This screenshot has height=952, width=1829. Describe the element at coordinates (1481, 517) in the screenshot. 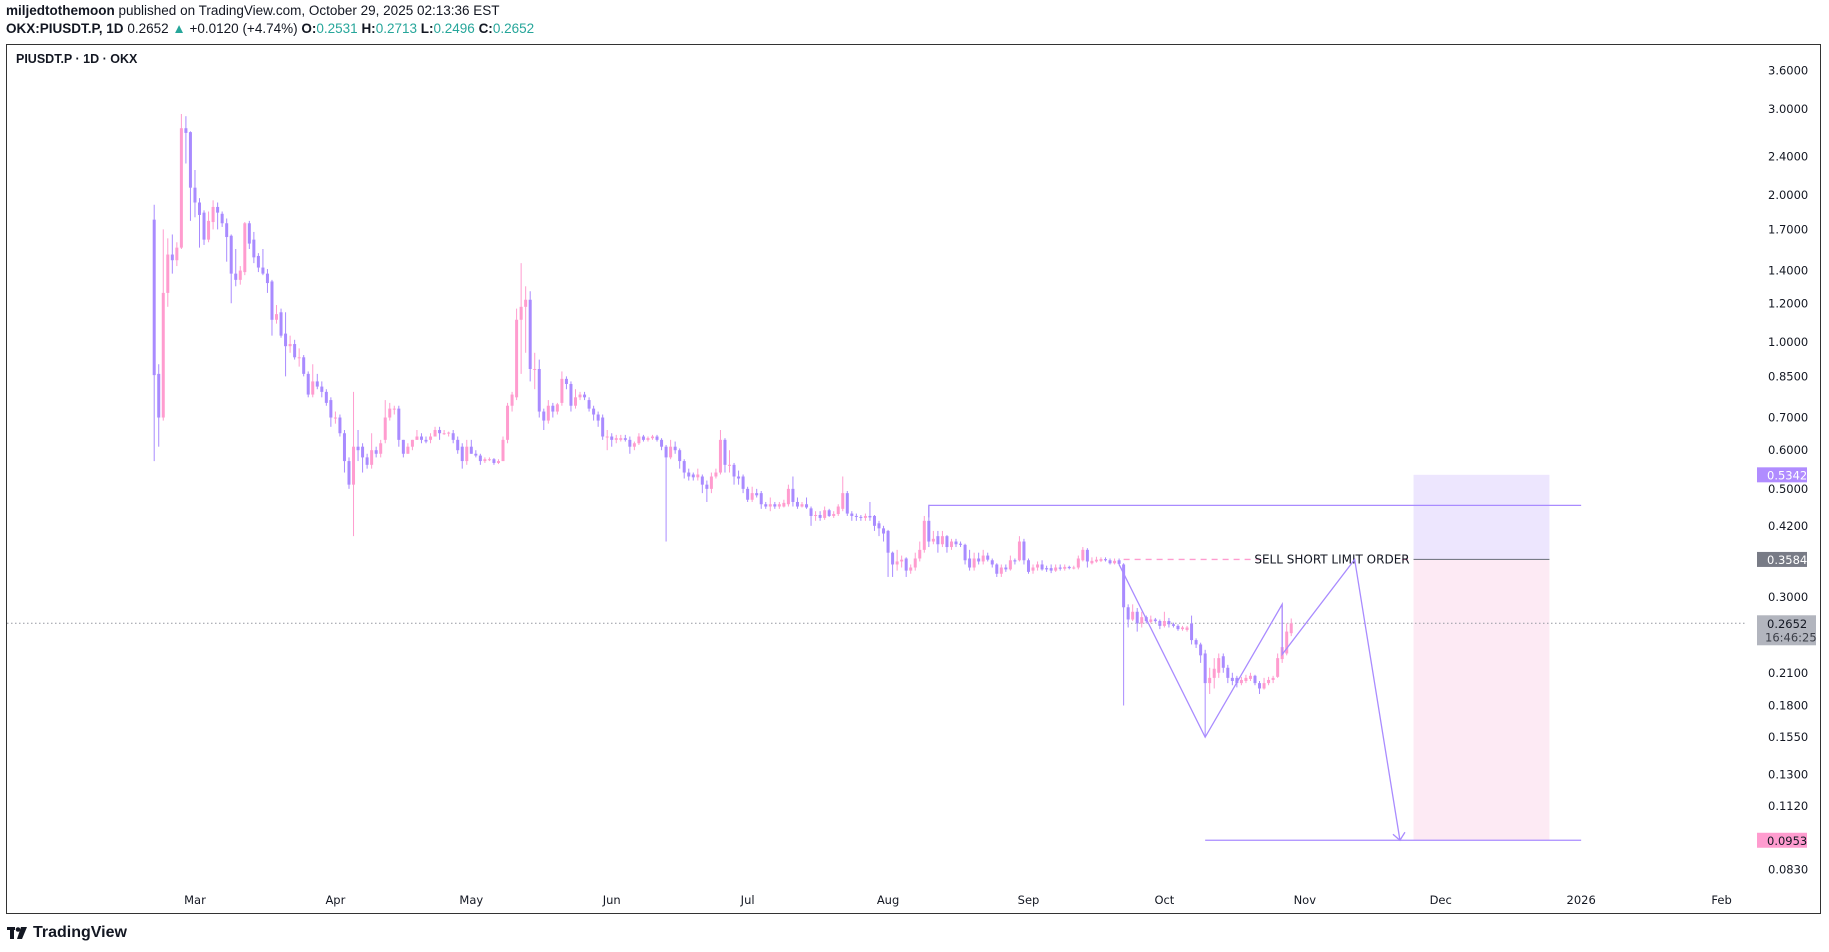

I see `stop-loss-zone` at that location.